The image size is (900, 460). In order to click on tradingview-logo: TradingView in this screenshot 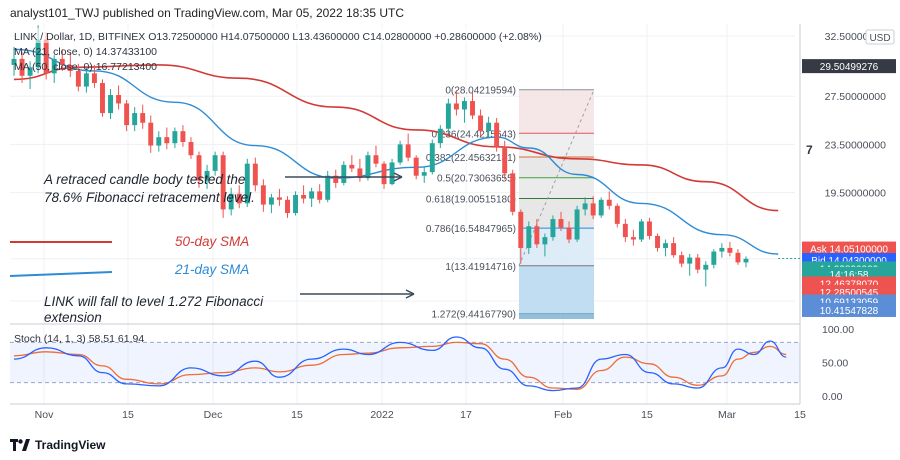, I will do `click(57, 445)`.